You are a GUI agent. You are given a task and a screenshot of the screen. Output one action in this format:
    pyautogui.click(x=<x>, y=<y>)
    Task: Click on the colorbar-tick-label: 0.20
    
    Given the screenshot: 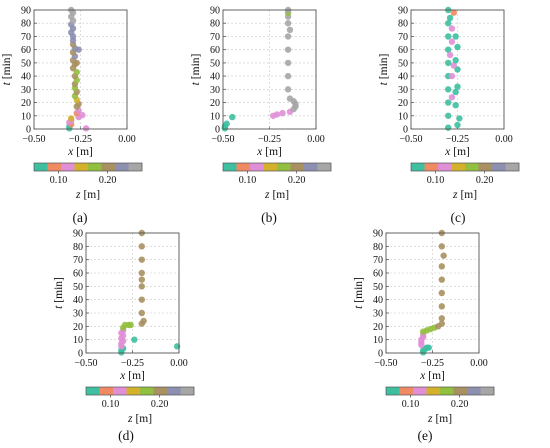 What is the action you would take?
    pyautogui.click(x=485, y=180)
    